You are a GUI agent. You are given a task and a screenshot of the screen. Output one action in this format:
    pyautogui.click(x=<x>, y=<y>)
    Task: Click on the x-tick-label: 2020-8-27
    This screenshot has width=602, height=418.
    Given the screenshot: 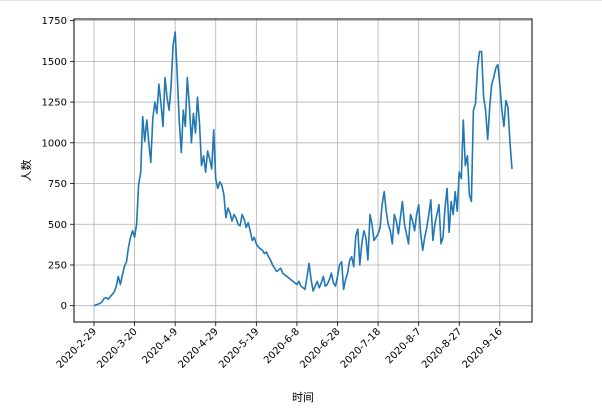 What is the action you would take?
    pyautogui.click(x=442, y=348)
    